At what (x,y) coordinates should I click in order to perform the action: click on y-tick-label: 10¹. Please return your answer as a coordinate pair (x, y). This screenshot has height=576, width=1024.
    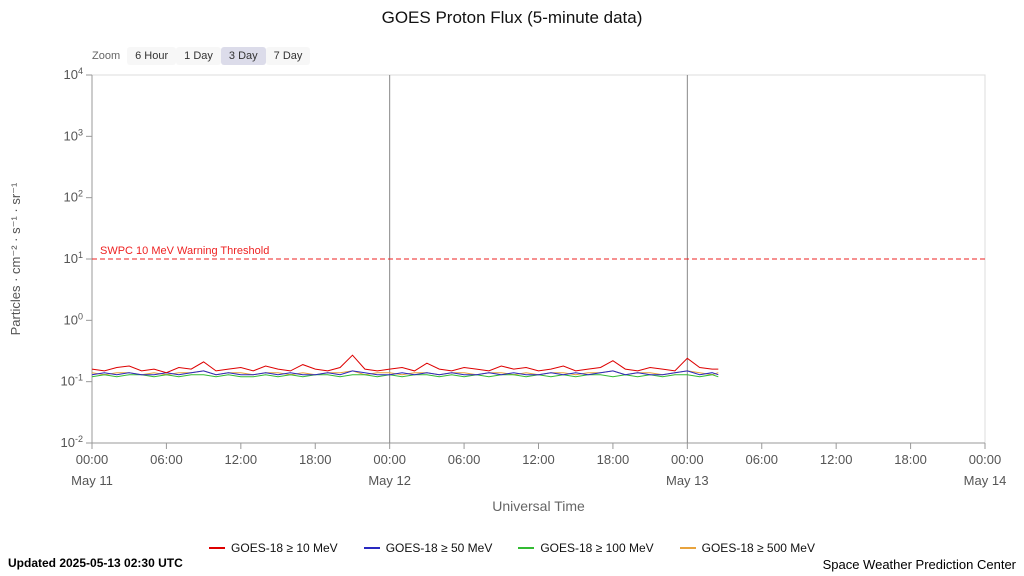
    Looking at the image, I should click on (73, 258).